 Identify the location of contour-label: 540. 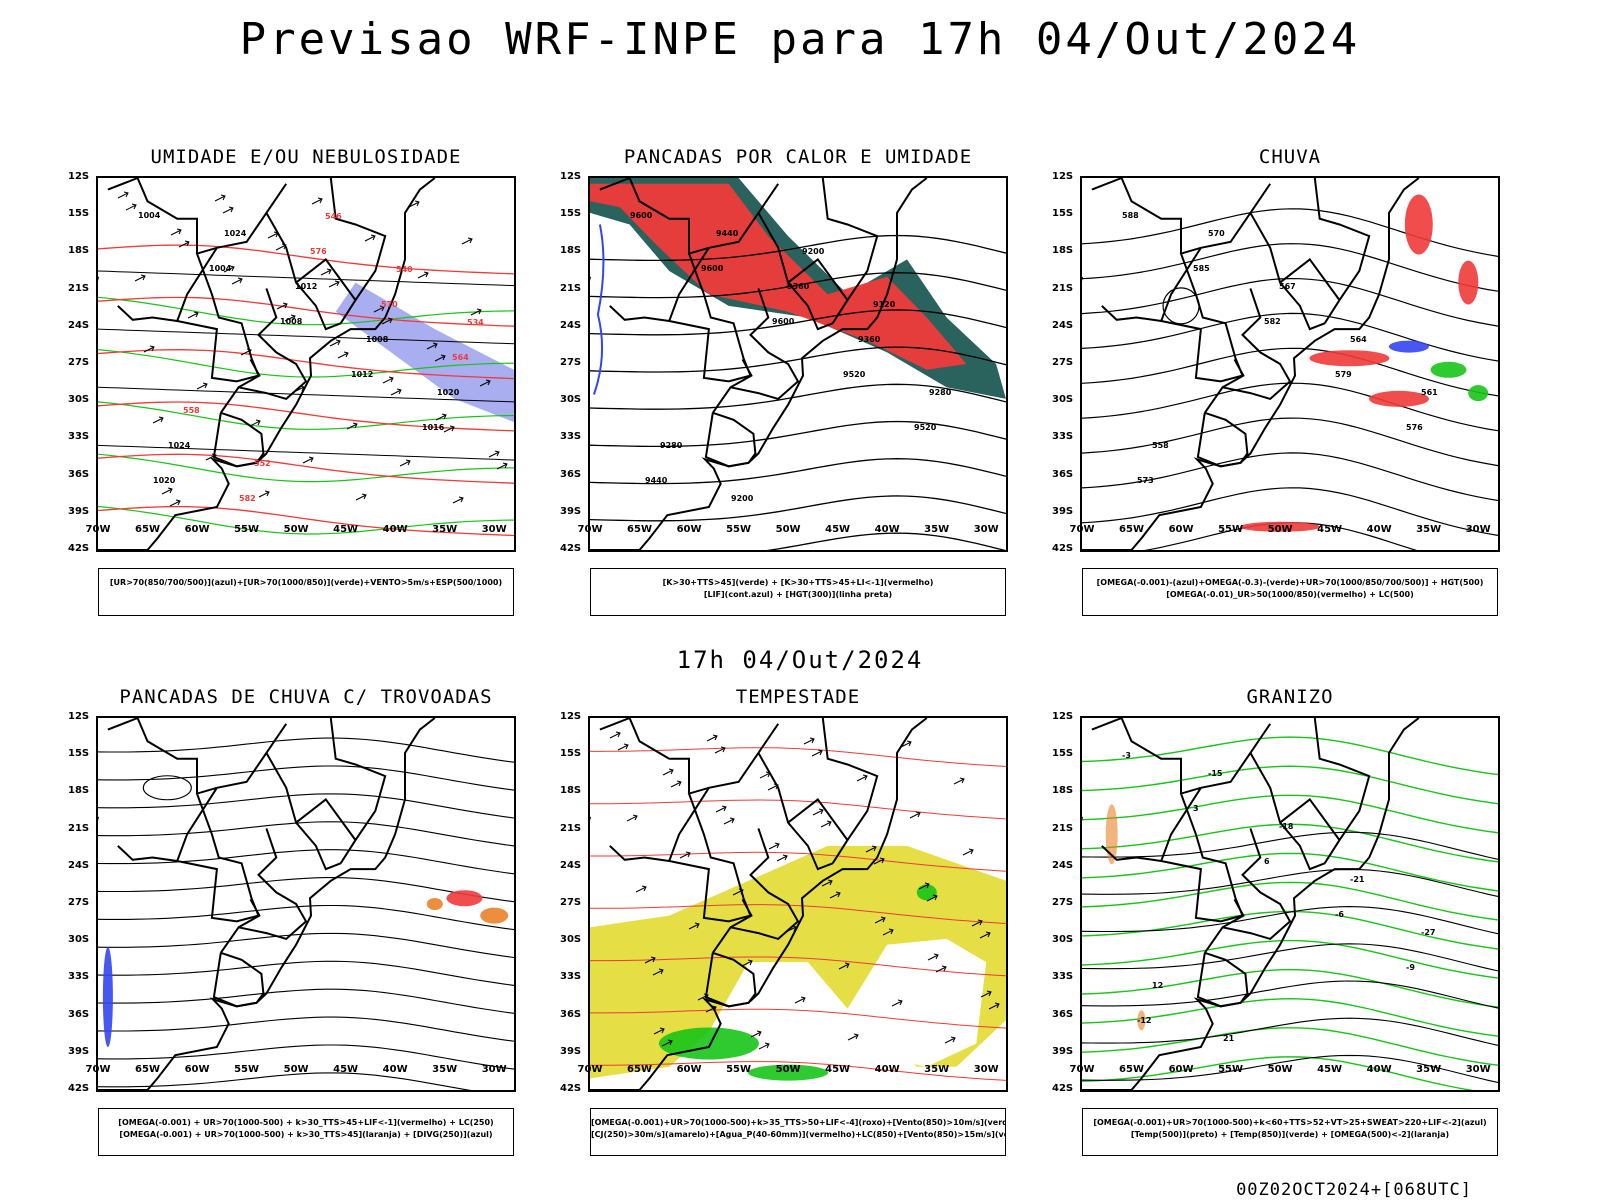
(404, 269).